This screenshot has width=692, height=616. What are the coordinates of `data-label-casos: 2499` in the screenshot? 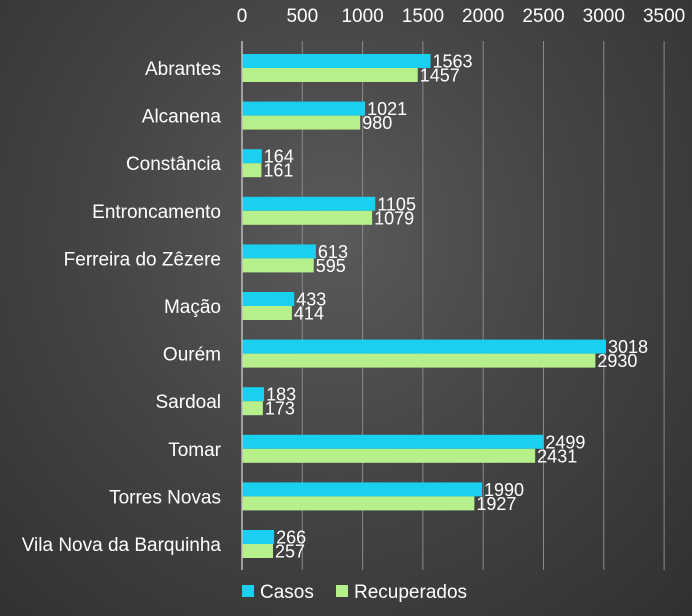 It's located at (565, 442).